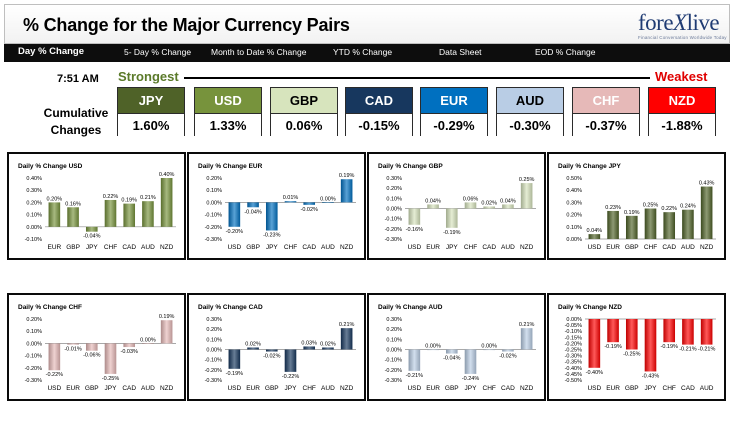 The height and width of the screenshot is (433, 734). I want to click on strongest-label: Strongest, so click(148, 76).